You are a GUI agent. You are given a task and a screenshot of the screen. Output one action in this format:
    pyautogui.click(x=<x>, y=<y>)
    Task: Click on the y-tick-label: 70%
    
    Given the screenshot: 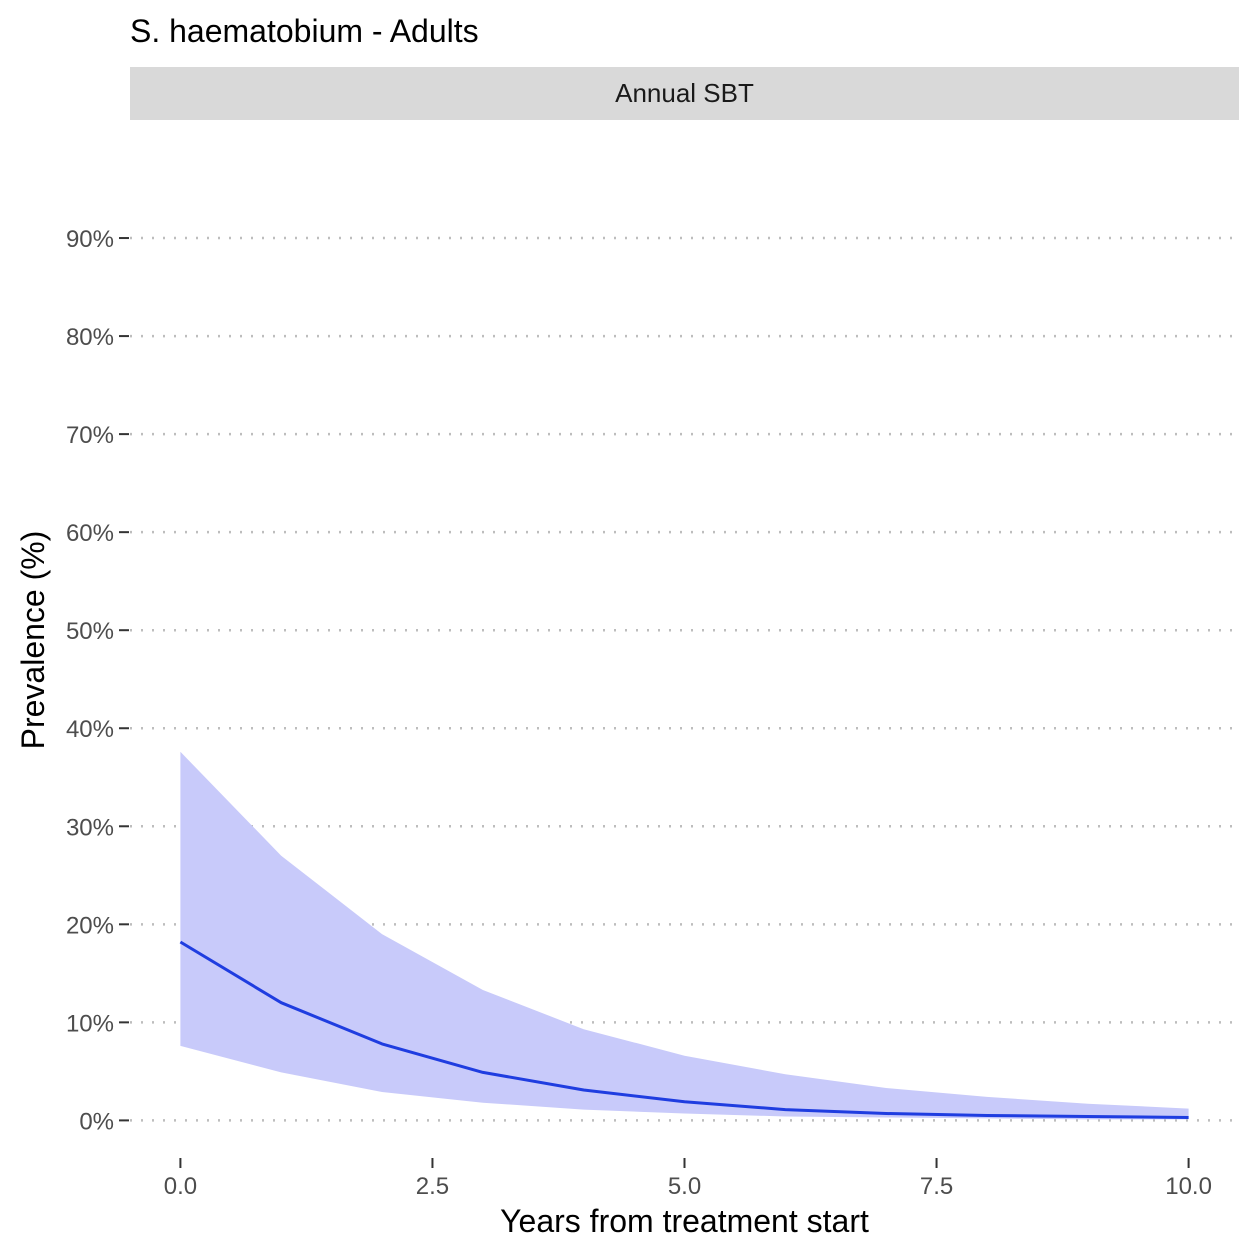 What is the action you would take?
    pyautogui.click(x=90, y=435)
    